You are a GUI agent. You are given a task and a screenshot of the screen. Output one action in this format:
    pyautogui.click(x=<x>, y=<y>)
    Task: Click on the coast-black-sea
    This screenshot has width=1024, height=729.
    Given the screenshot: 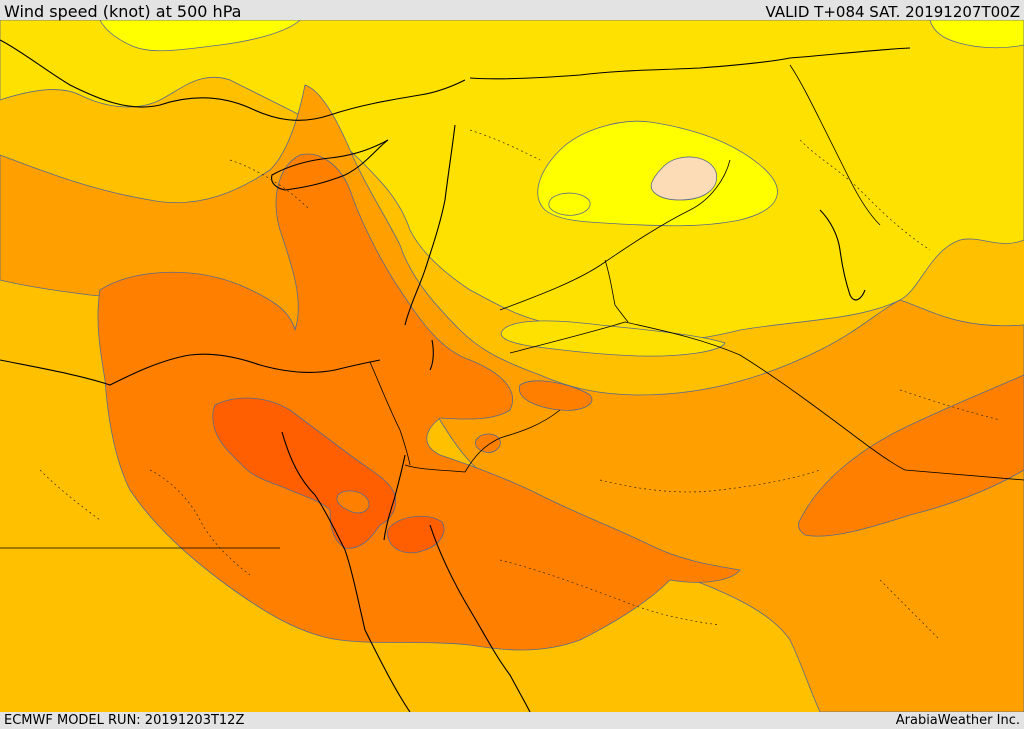 What is the action you would take?
    pyautogui.click(x=690, y=63)
    